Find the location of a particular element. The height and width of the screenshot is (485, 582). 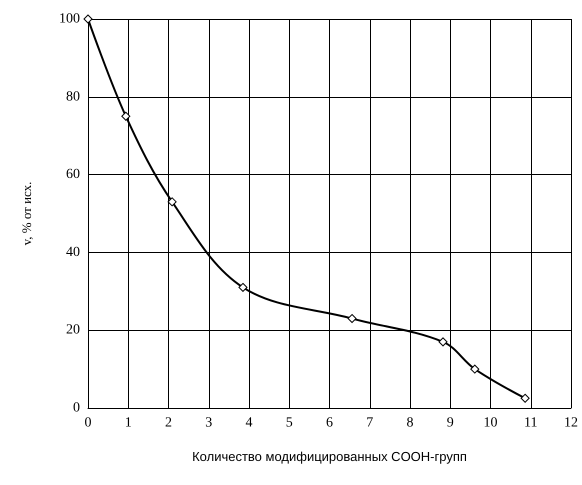

x-tick-label: 10 is located at coordinates (491, 423).